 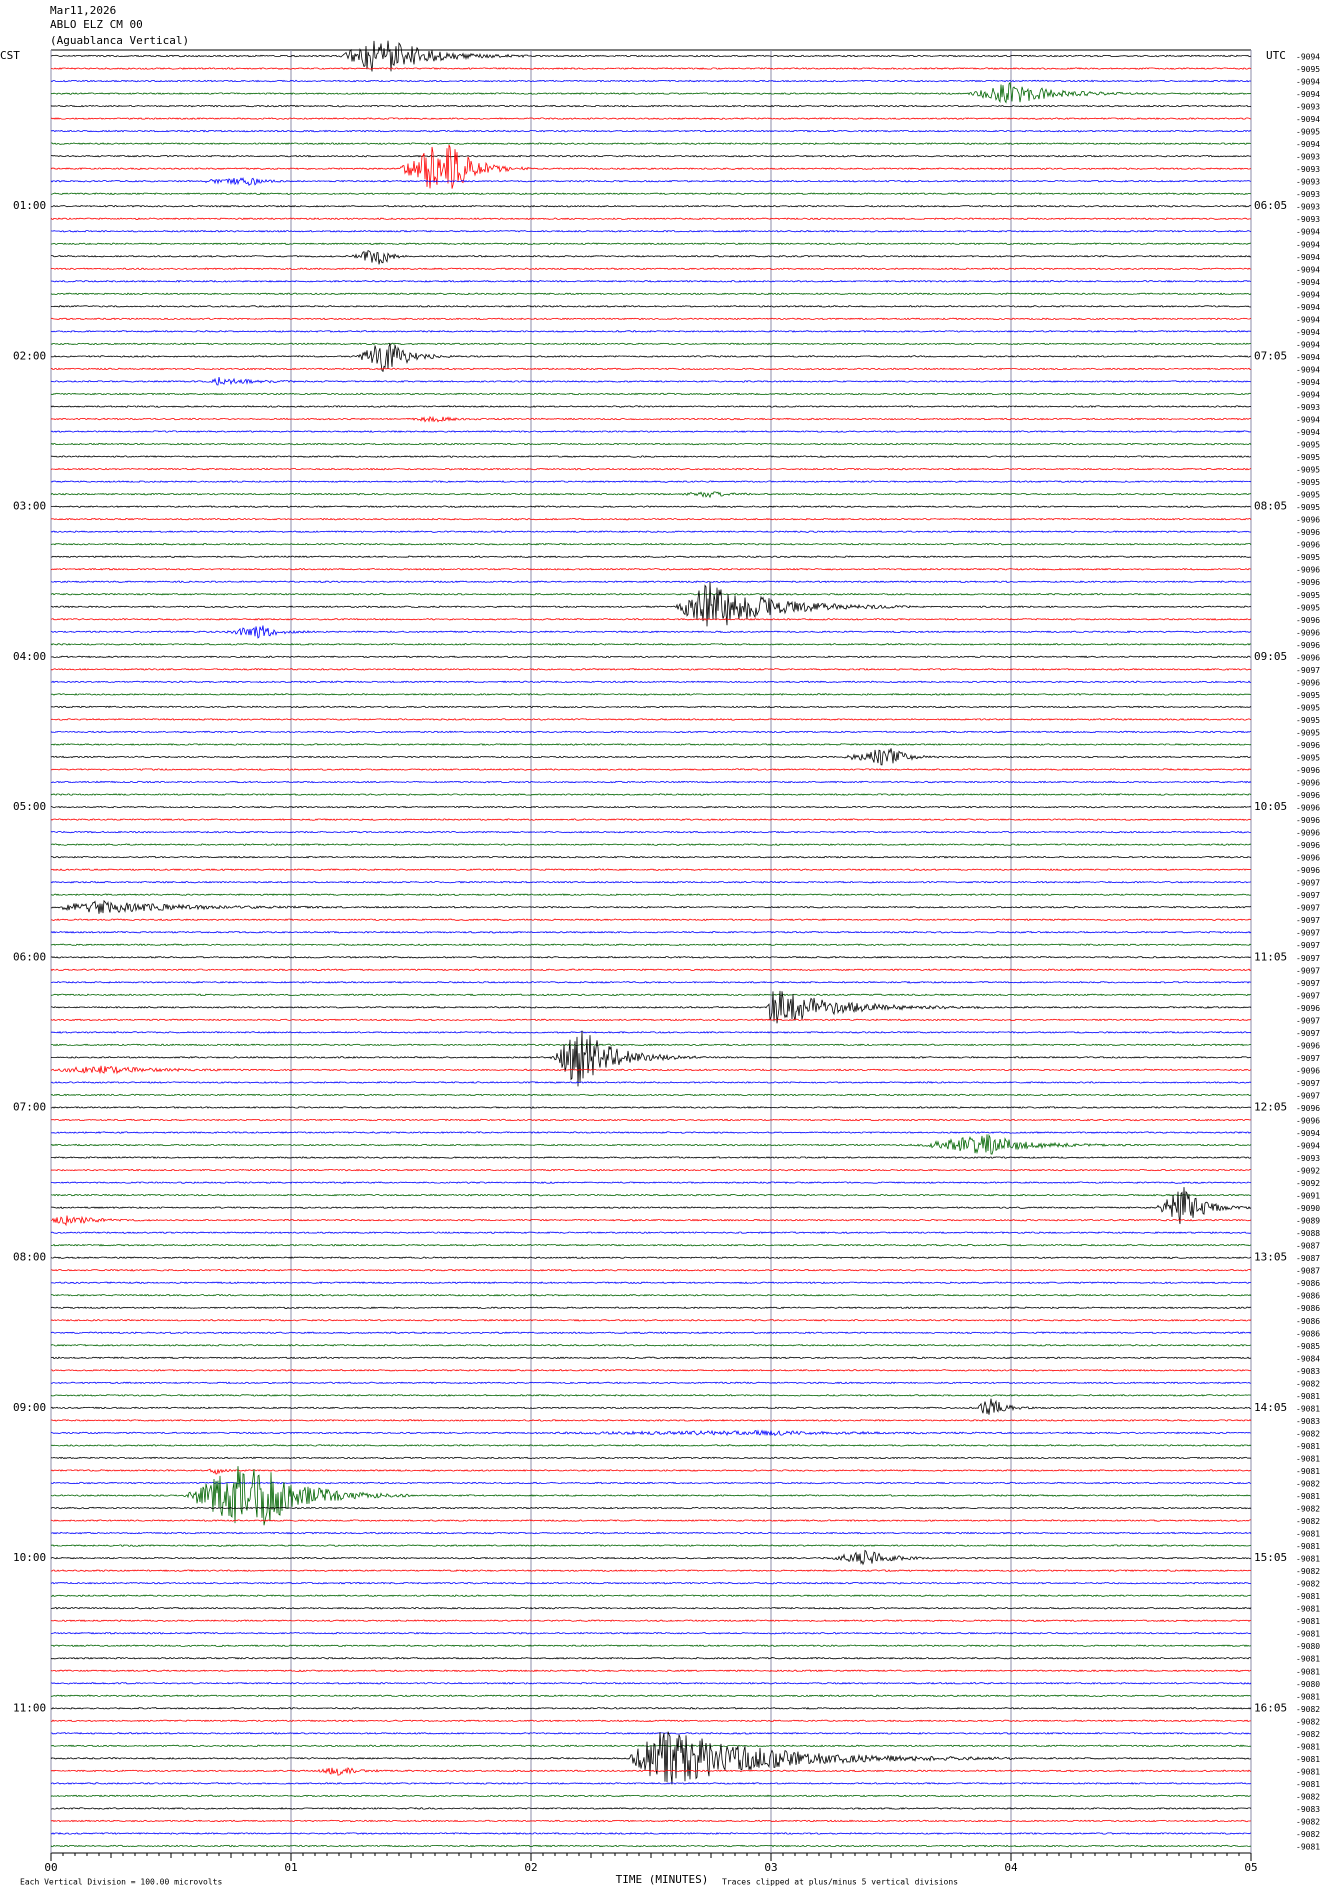 What do you see at coordinates (10, 55) in the screenshot?
I see `left-zone: CST` at bounding box center [10, 55].